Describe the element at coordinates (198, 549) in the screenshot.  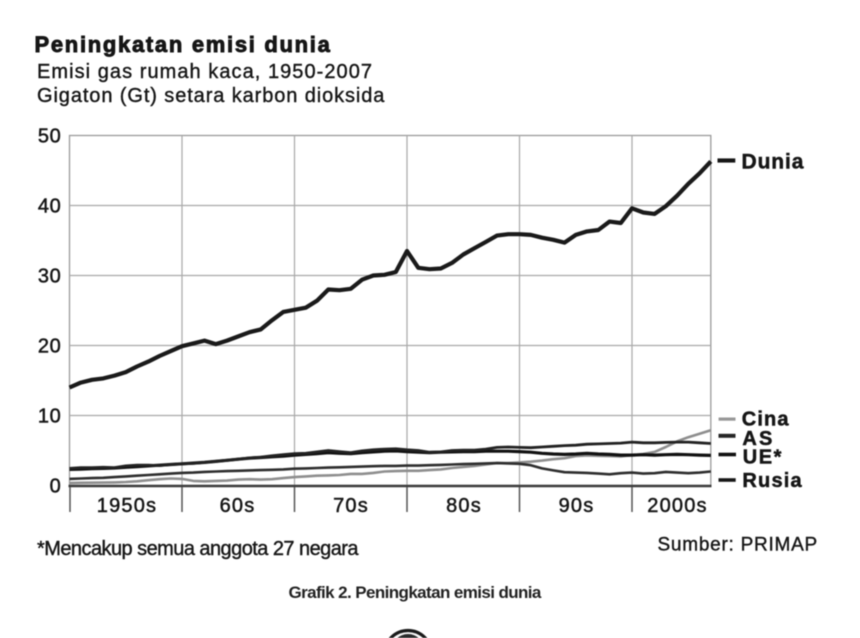
I see `svg-text:*Mencakup semua anggota 27 neg: *Mencakup semua anggota 27 negara` at that location.